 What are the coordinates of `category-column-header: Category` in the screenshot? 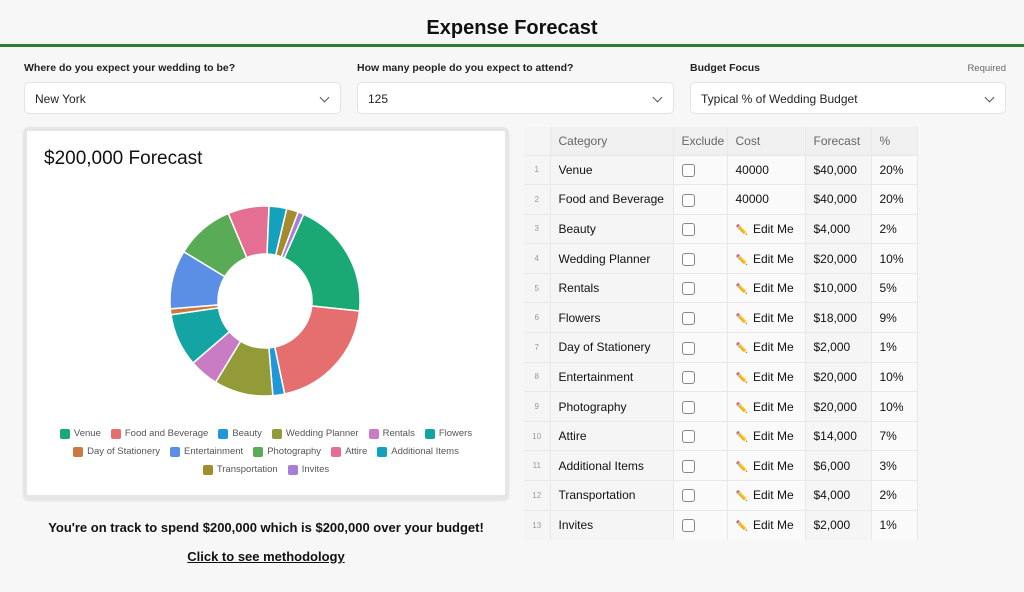 It's located at (612, 141).